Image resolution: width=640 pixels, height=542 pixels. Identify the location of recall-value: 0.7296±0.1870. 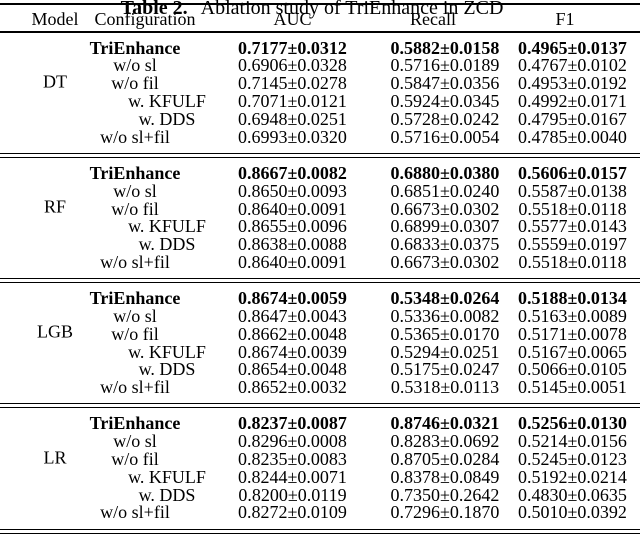
(445, 512).